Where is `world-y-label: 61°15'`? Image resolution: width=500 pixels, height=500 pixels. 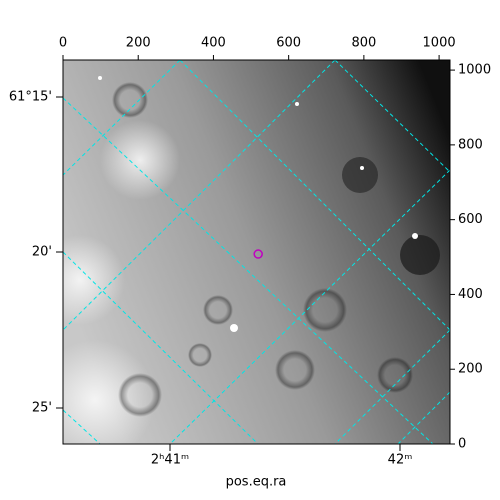
world-y-label: 61°15' is located at coordinates (30, 97).